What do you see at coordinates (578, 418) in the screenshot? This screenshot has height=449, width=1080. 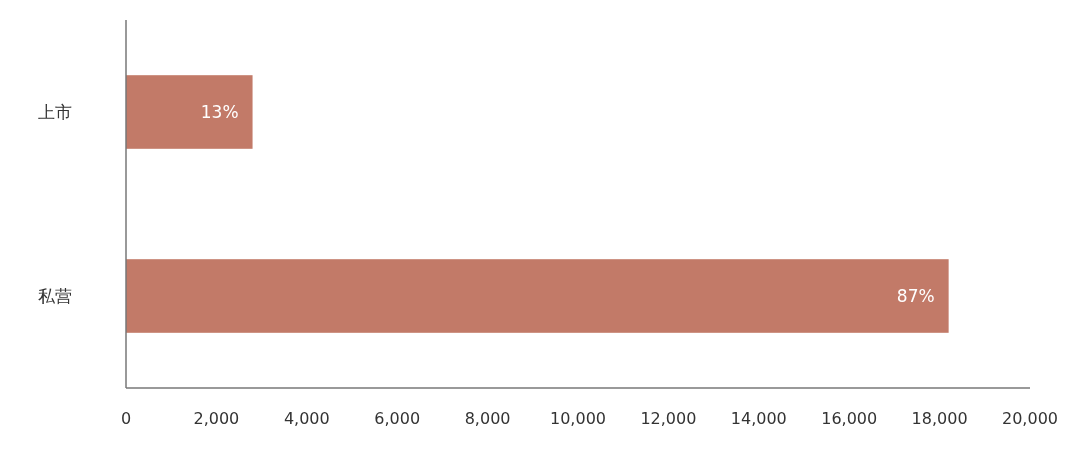 I see `x-tick-label: 10,000` at bounding box center [578, 418].